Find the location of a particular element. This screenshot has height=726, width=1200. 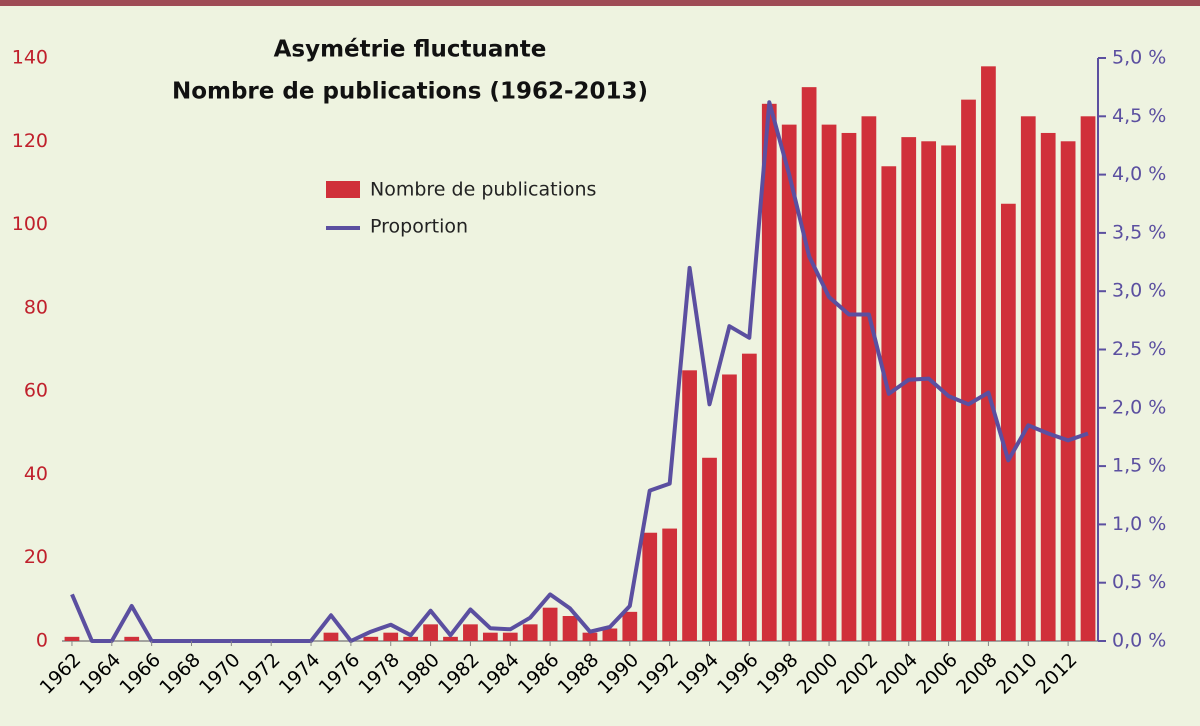

legend-swatch is located at coordinates (343, 189).